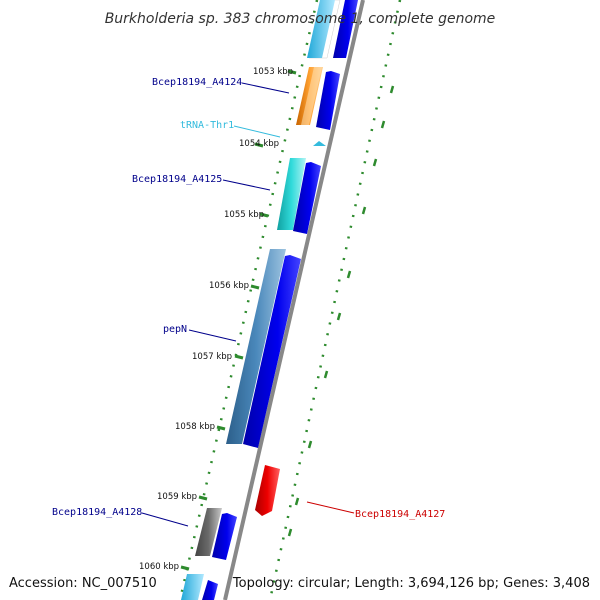 The height and width of the screenshot is (600, 600). What do you see at coordinates (345, 29) in the screenshot?
I see `feature-top-blue` at bounding box center [345, 29].